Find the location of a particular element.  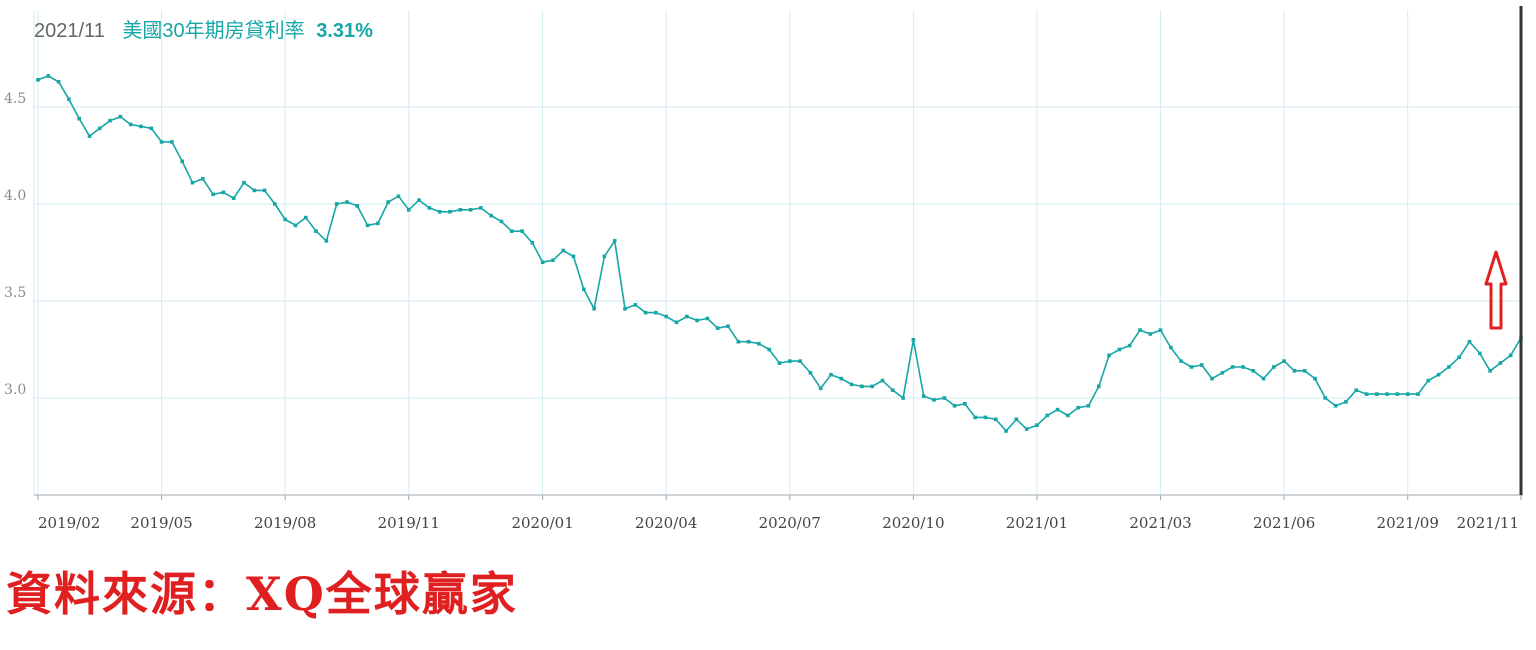

x-tick-label: 2019/02 is located at coordinates (69, 523).